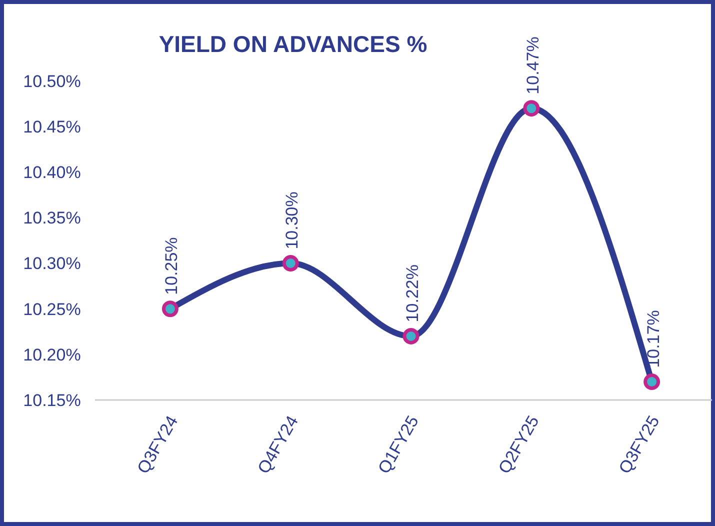 Image resolution: width=715 pixels, height=526 pixels. I want to click on y-tick-label: 10.45%, so click(52, 127).